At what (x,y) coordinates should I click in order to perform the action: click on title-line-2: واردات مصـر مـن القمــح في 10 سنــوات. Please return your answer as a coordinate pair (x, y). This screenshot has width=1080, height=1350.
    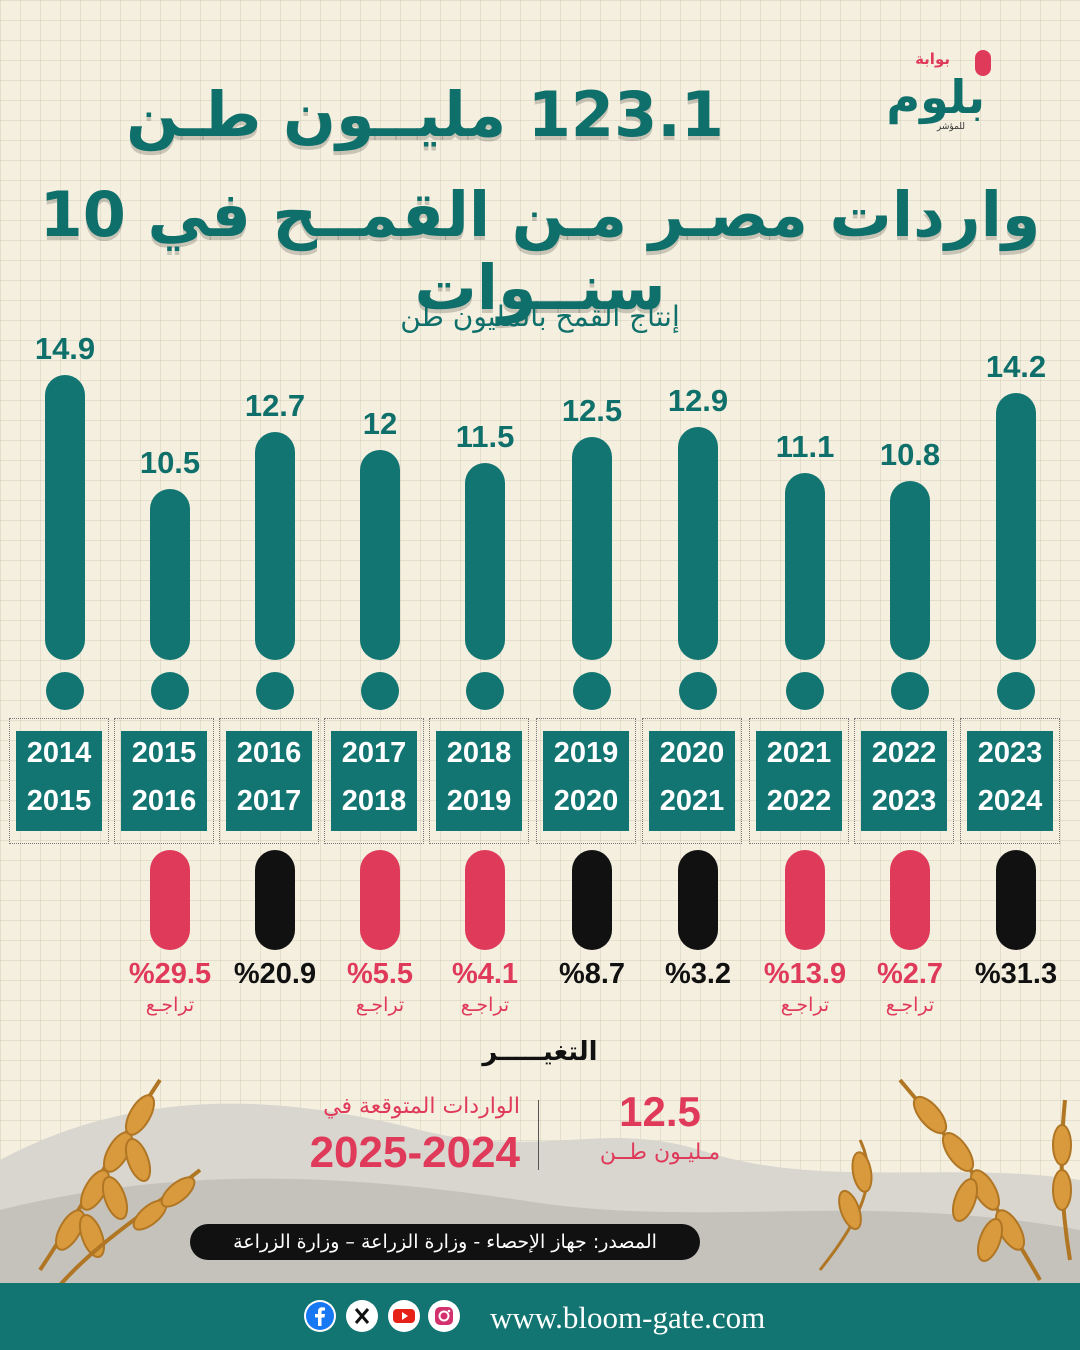
    Looking at the image, I should click on (540, 251).